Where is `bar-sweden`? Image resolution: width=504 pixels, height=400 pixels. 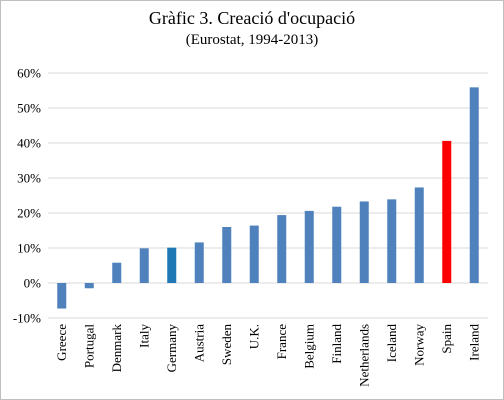 bar-sweden is located at coordinates (227, 255).